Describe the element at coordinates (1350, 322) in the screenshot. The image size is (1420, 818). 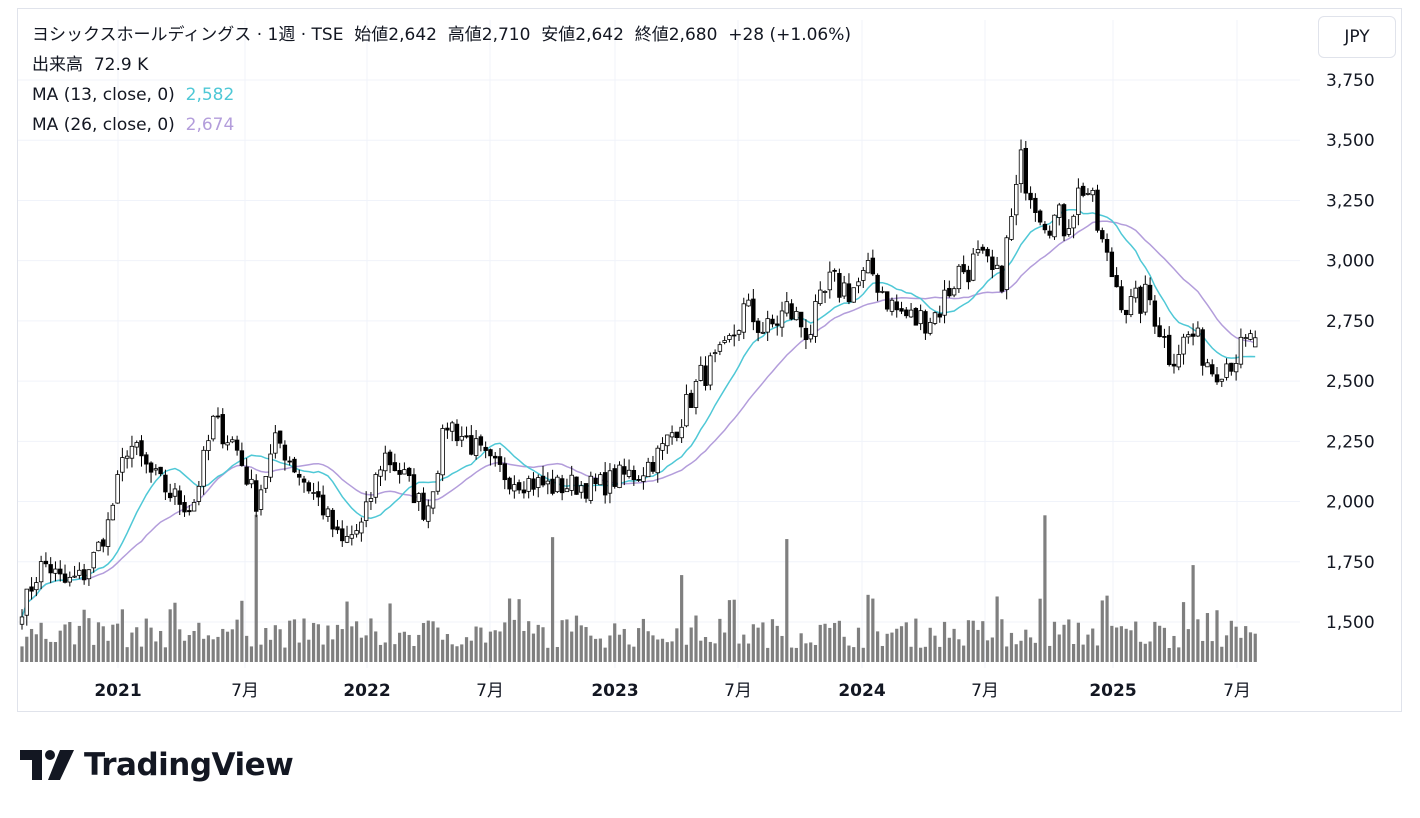
I see `y-tick-label: 2,750` at that location.